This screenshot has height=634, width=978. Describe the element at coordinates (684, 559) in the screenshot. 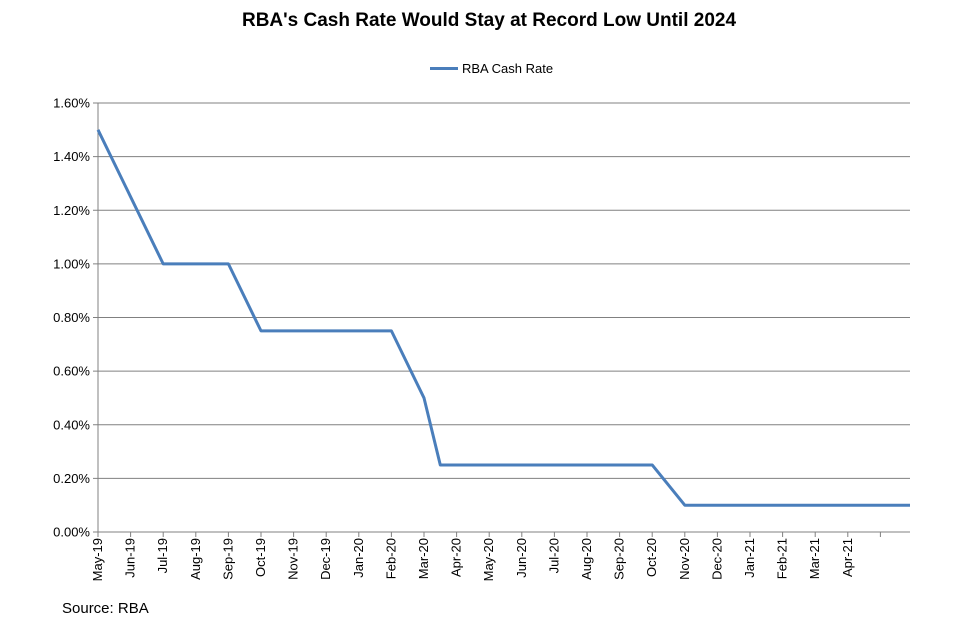

I see `x-tick-label: Nov-20` at that location.